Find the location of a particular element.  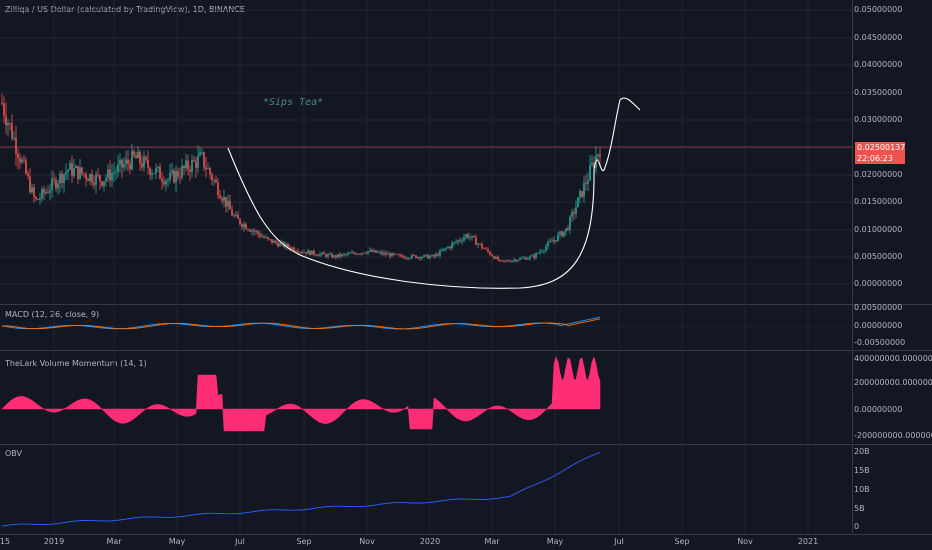

macd-signal-line is located at coordinates (301, 324).